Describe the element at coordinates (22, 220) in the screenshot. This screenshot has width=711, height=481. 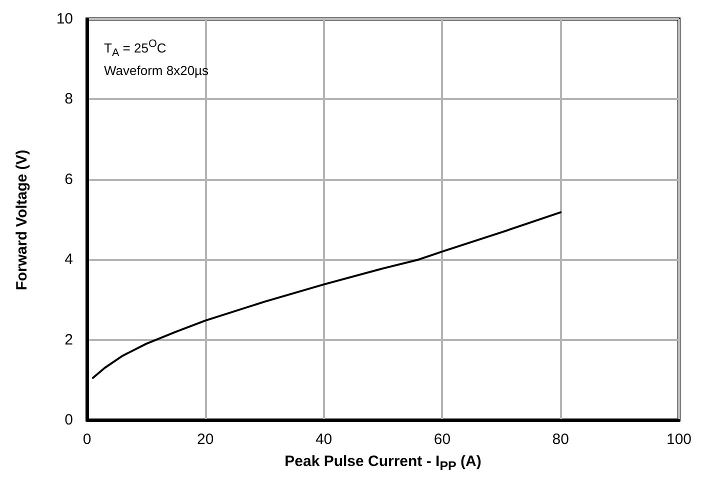
I see `y-axis-title: Forward Voltage (V)` at that location.